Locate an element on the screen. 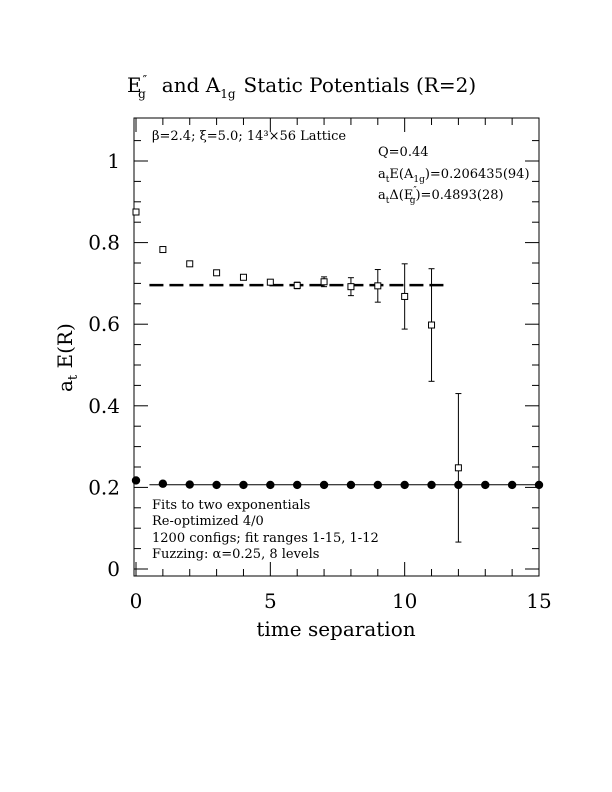 The width and height of the screenshot is (612, 792). x-tick-label: 15 is located at coordinates (538, 601).